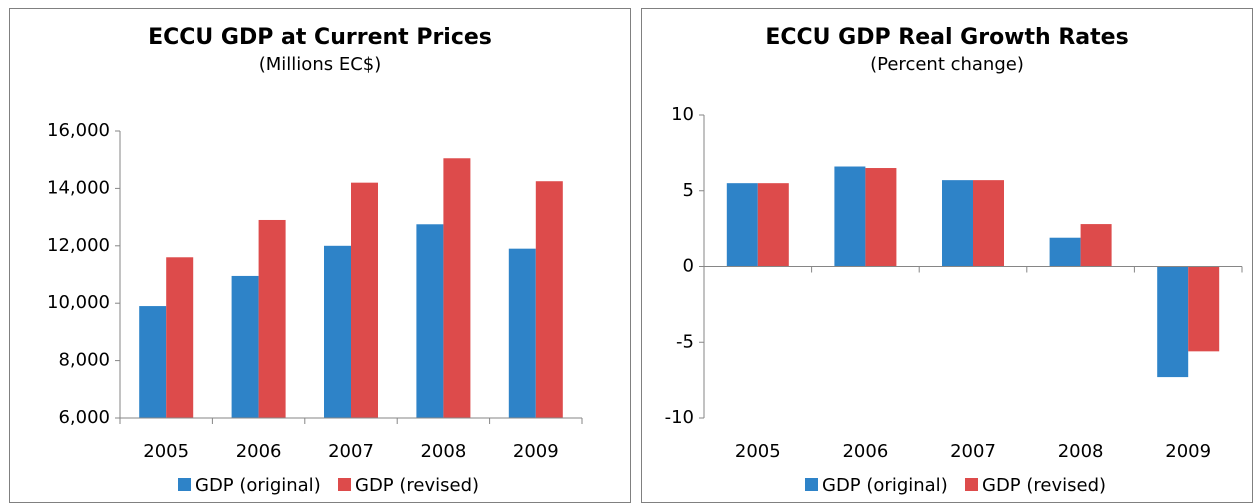 The width and height of the screenshot is (1254, 504). What do you see at coordinates (78, 187) in the screenshot?
I see `y-tick-label: 14,000` at bounding box center [78, 187].